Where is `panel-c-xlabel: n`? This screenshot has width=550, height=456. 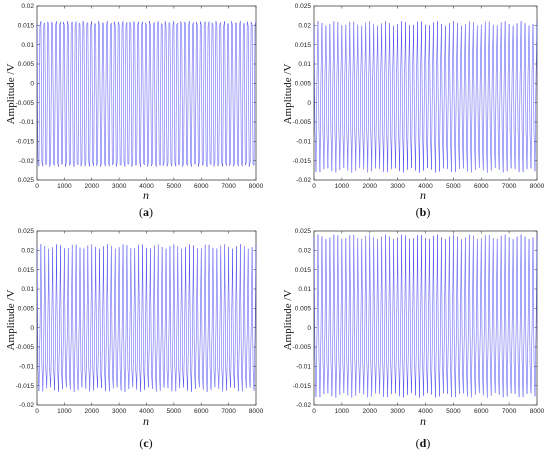 panel-c-xlabel: n is located at coordinates (146, 421).